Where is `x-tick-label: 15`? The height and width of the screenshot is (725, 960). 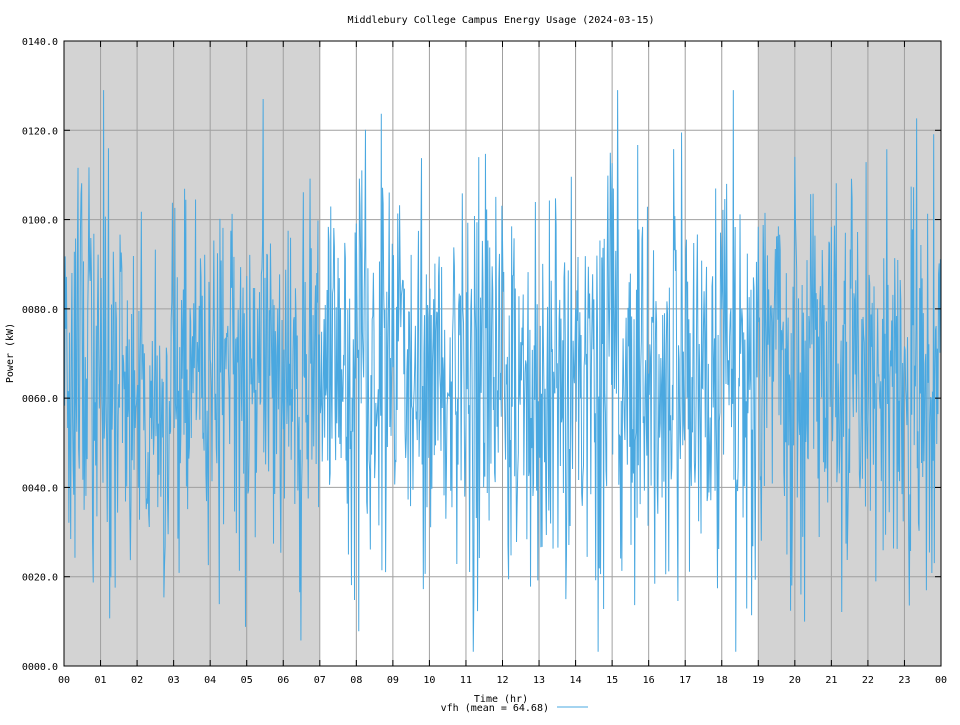
x-tick-label: 15 is located at coordinates (612, 680).